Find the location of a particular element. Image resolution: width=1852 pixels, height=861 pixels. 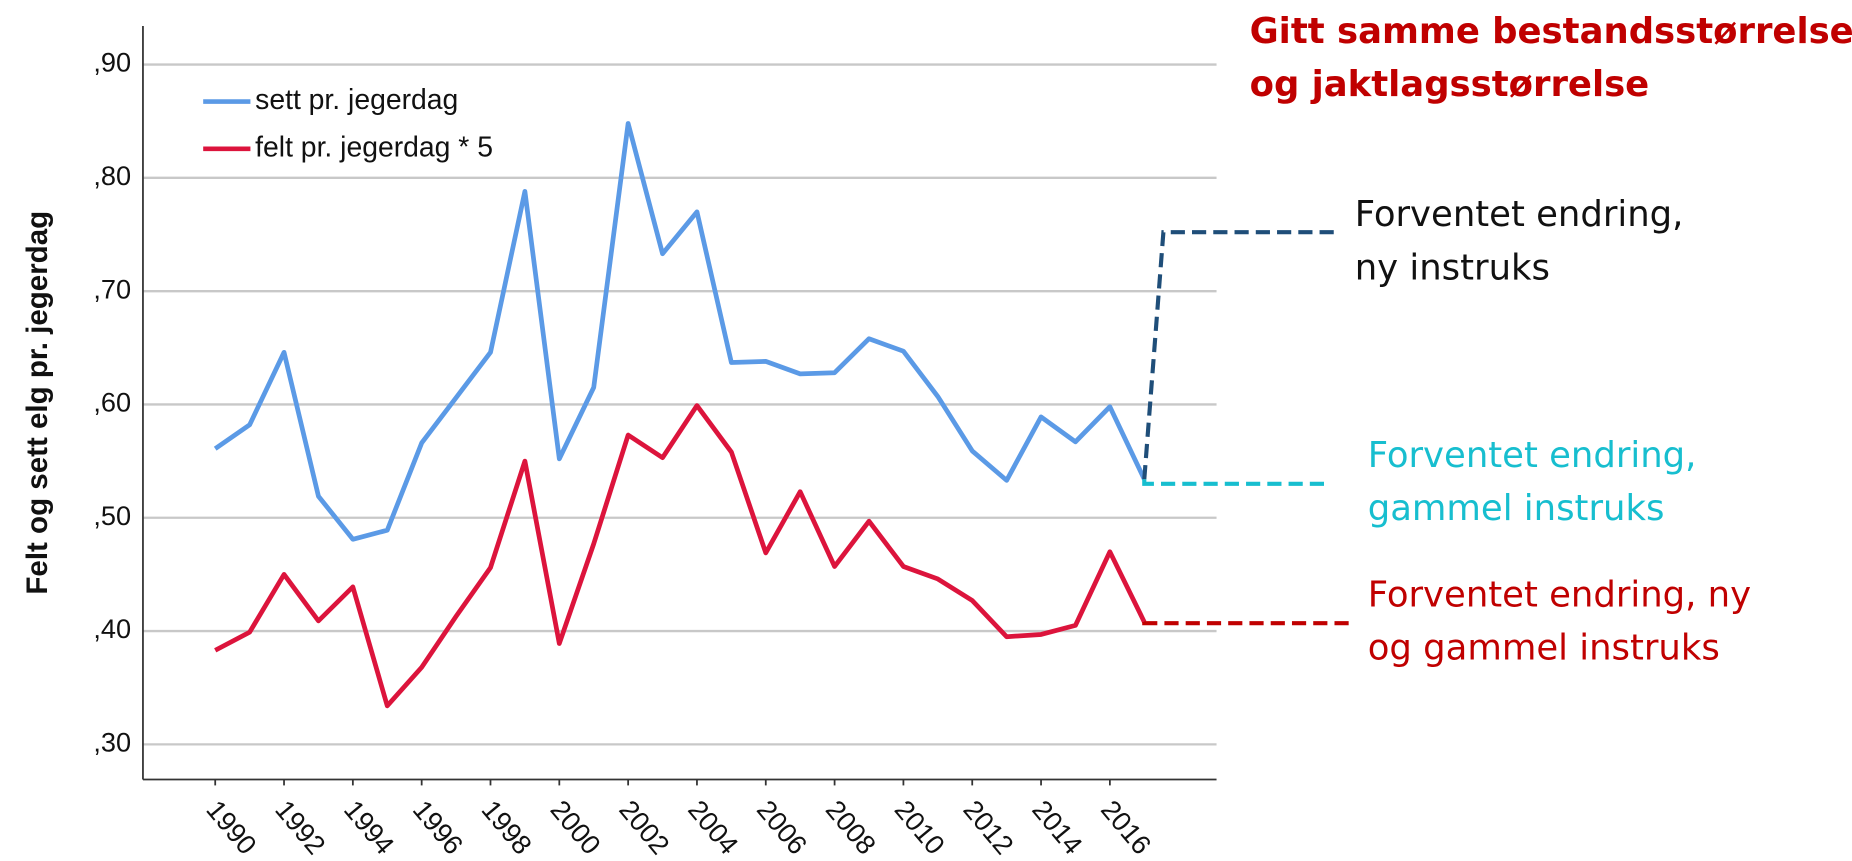

annotation-text: Forventet endring, ny is located at coordinates (1559, 594).